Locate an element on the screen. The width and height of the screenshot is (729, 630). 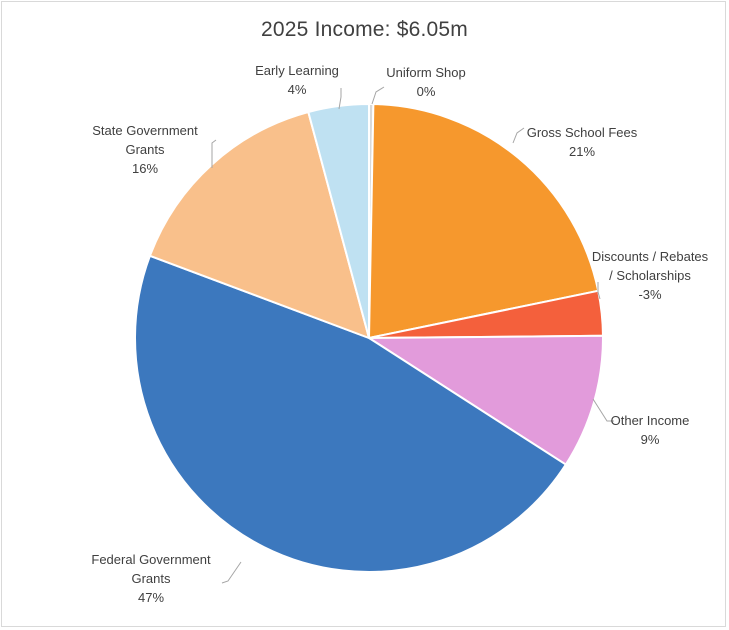
data-label-gross-school-fees: Gross School Fees 21% is located at coordinates (582, 142).